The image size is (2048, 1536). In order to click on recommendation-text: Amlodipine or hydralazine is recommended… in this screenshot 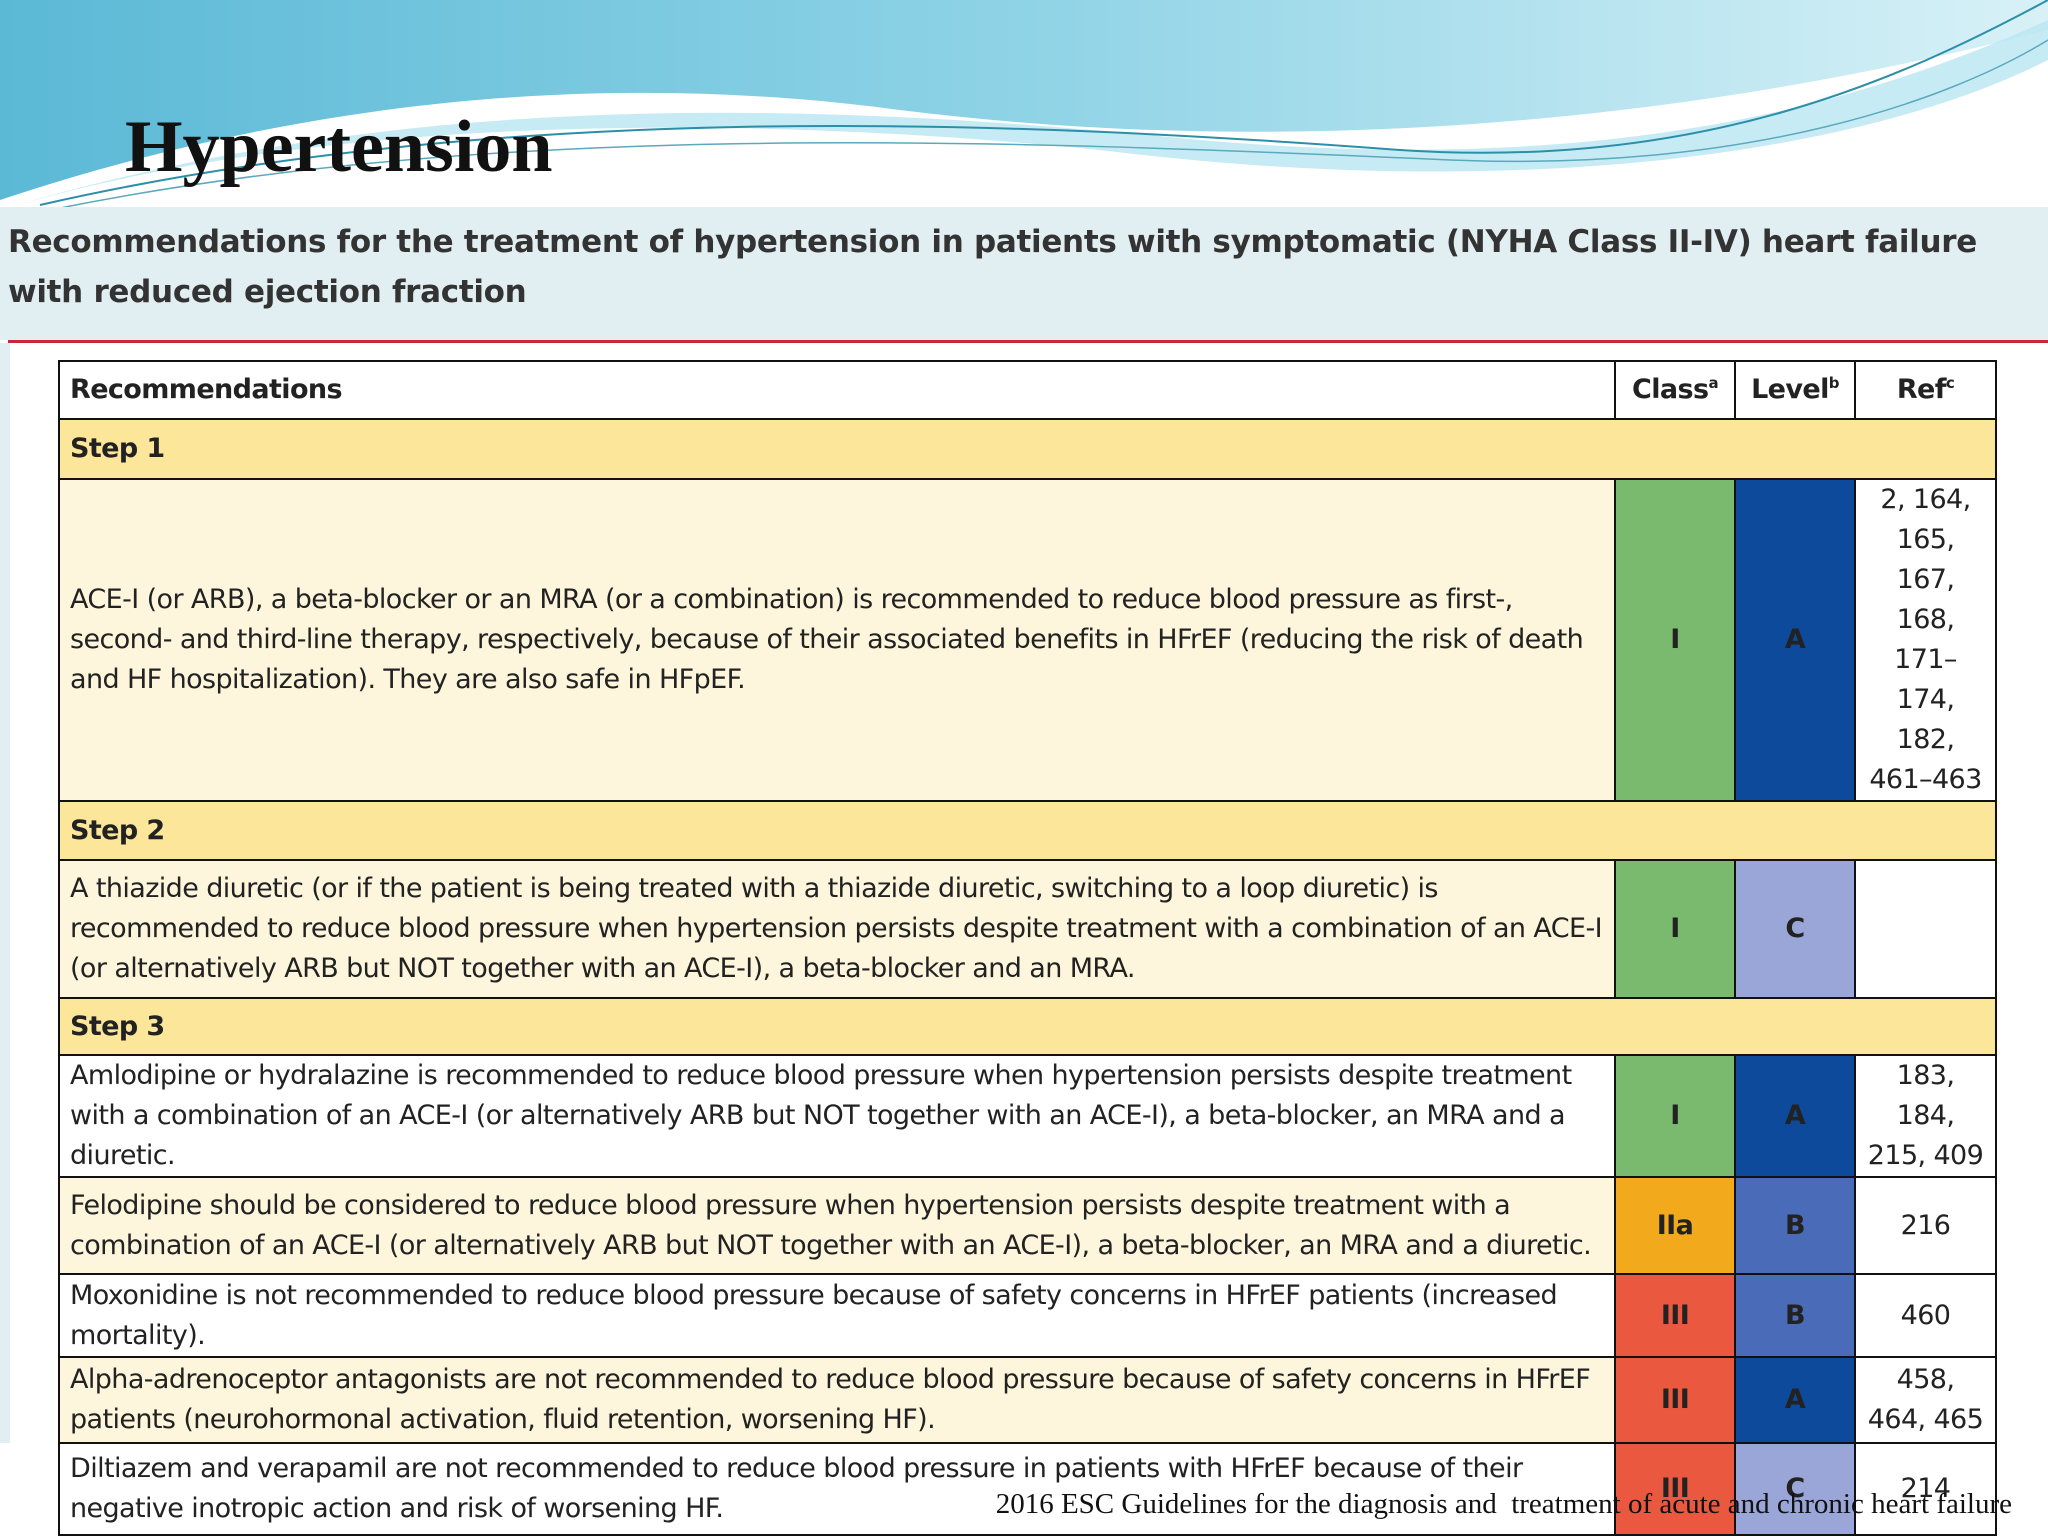, I will do `click(837, 1116)`.